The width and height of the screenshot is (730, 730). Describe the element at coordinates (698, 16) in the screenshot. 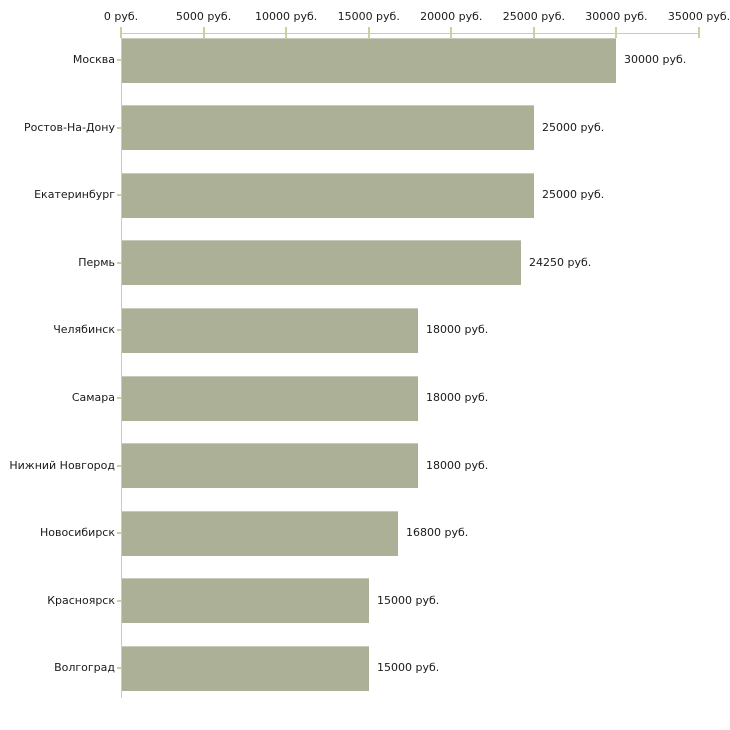

I see `x-axis-tick-label: 35000 руб.` at that location.